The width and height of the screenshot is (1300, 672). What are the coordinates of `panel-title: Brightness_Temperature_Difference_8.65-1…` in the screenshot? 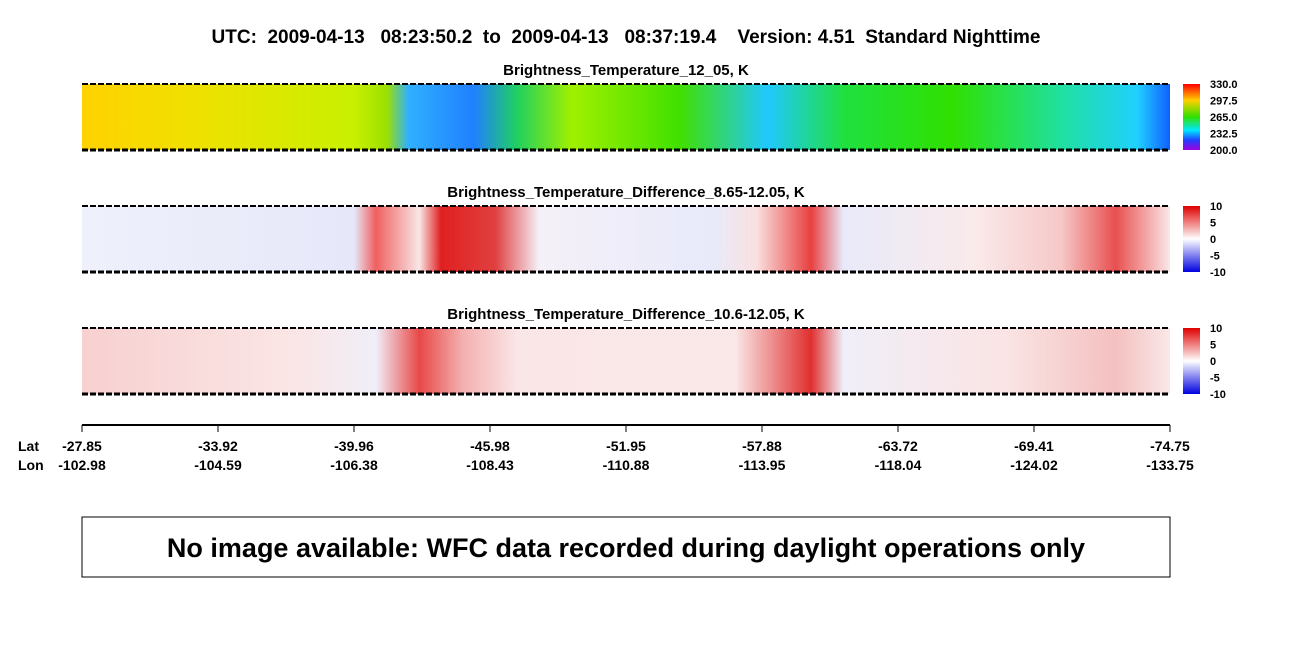 It's located at (626, 192).